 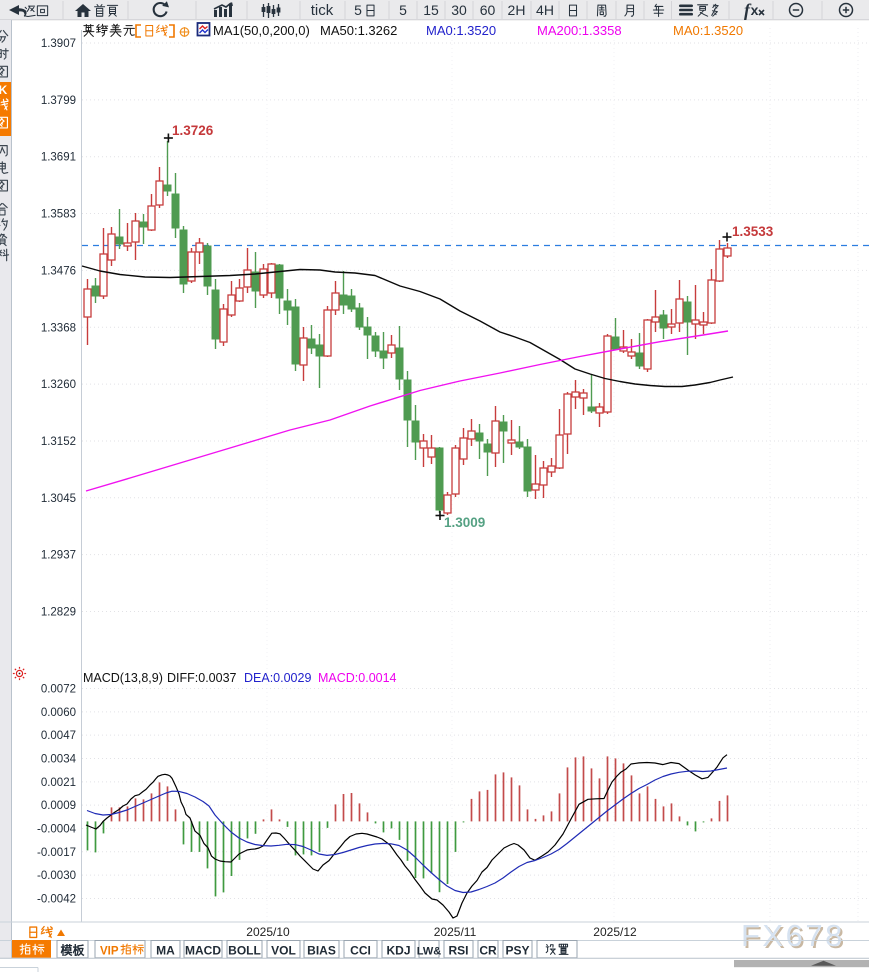 What do you see at coordinates (58, 101) in the screenshot?
I see `svg-text: 1.3799` at bounding box center [58, 101].